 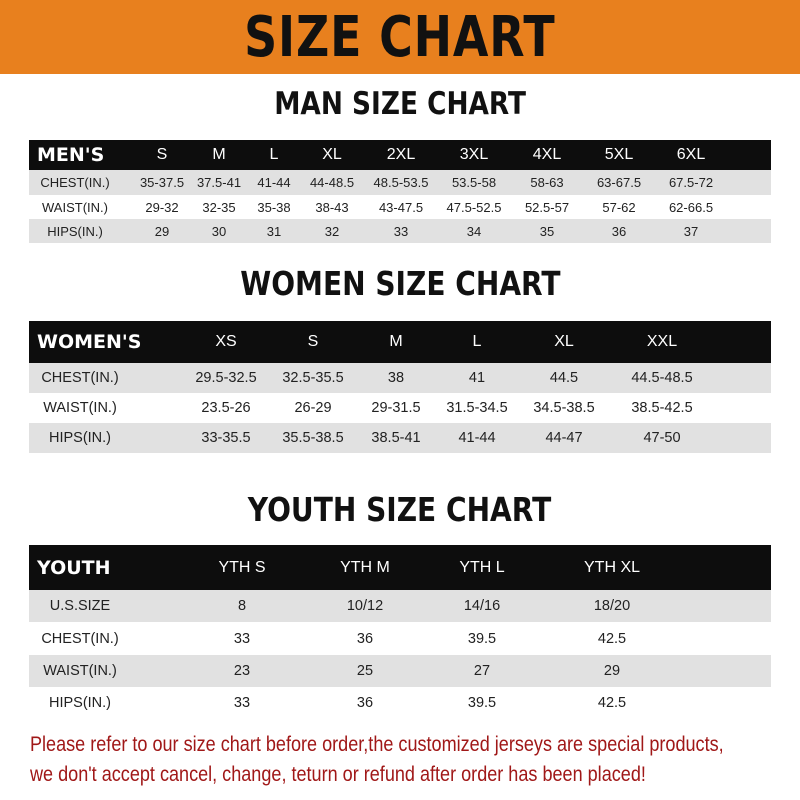 I want to click on women-header-row: WOMEN'S XS S M L XL XXL, so click(x=400, y=342).